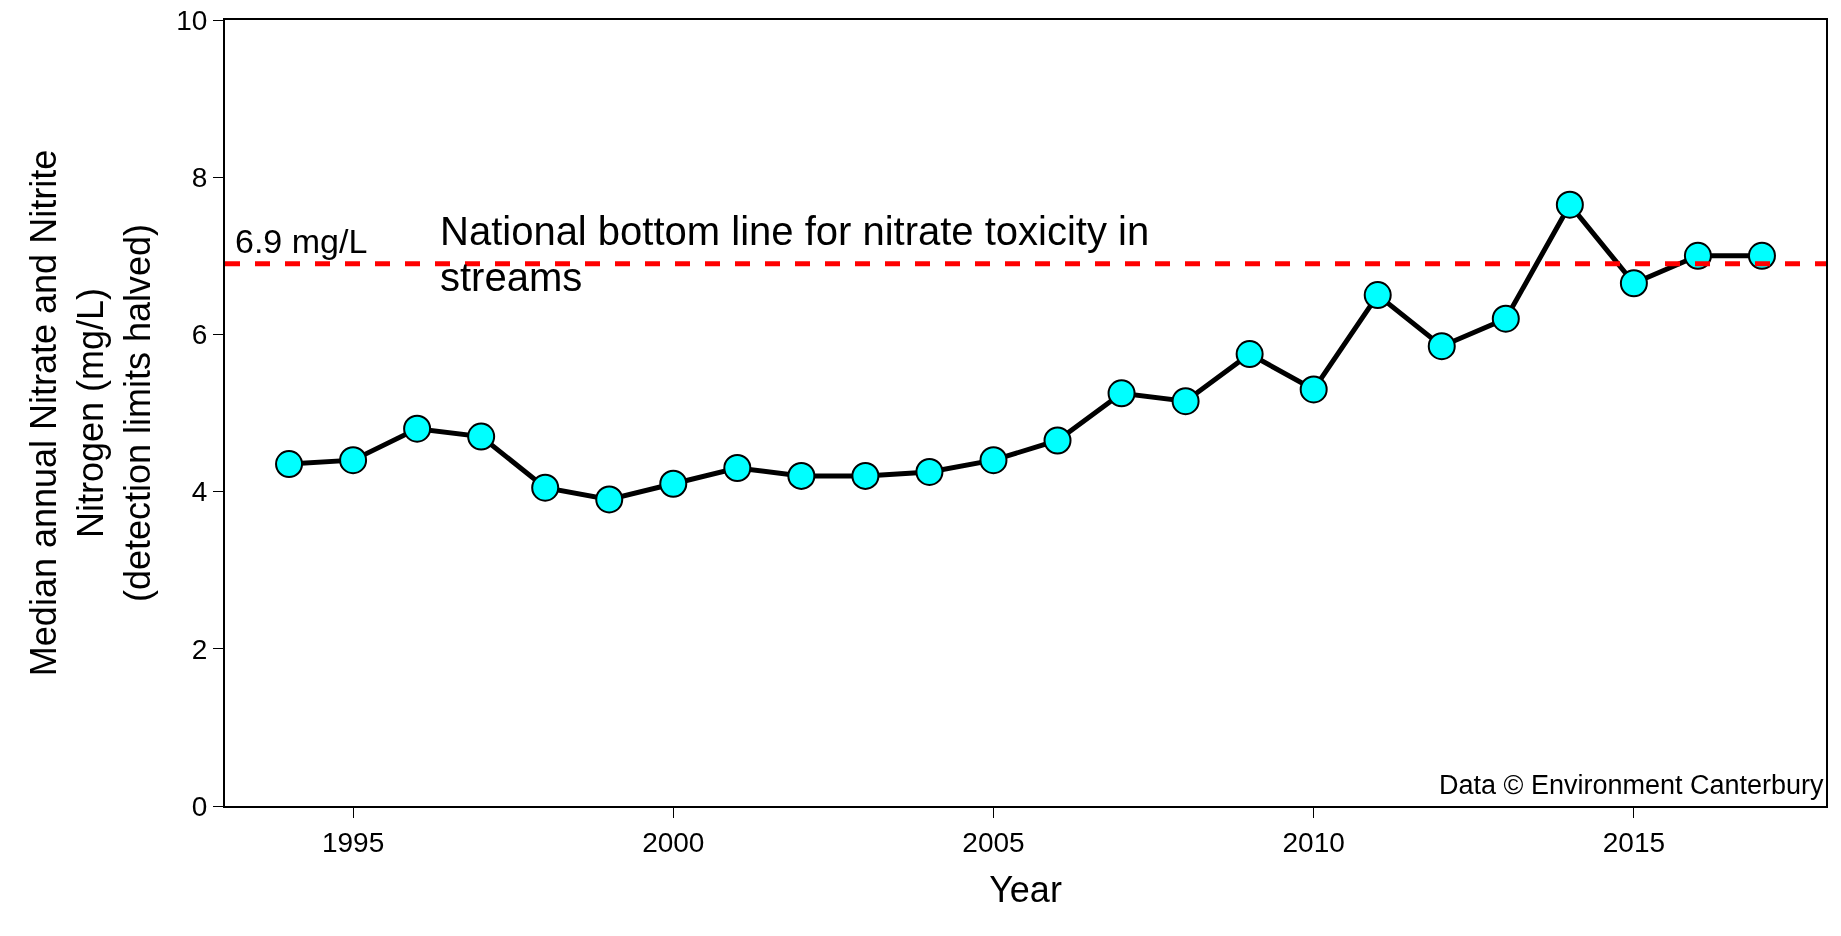 The image size is (1841, 936). I want to click on y-tick-label: 2, so click(199, 649).